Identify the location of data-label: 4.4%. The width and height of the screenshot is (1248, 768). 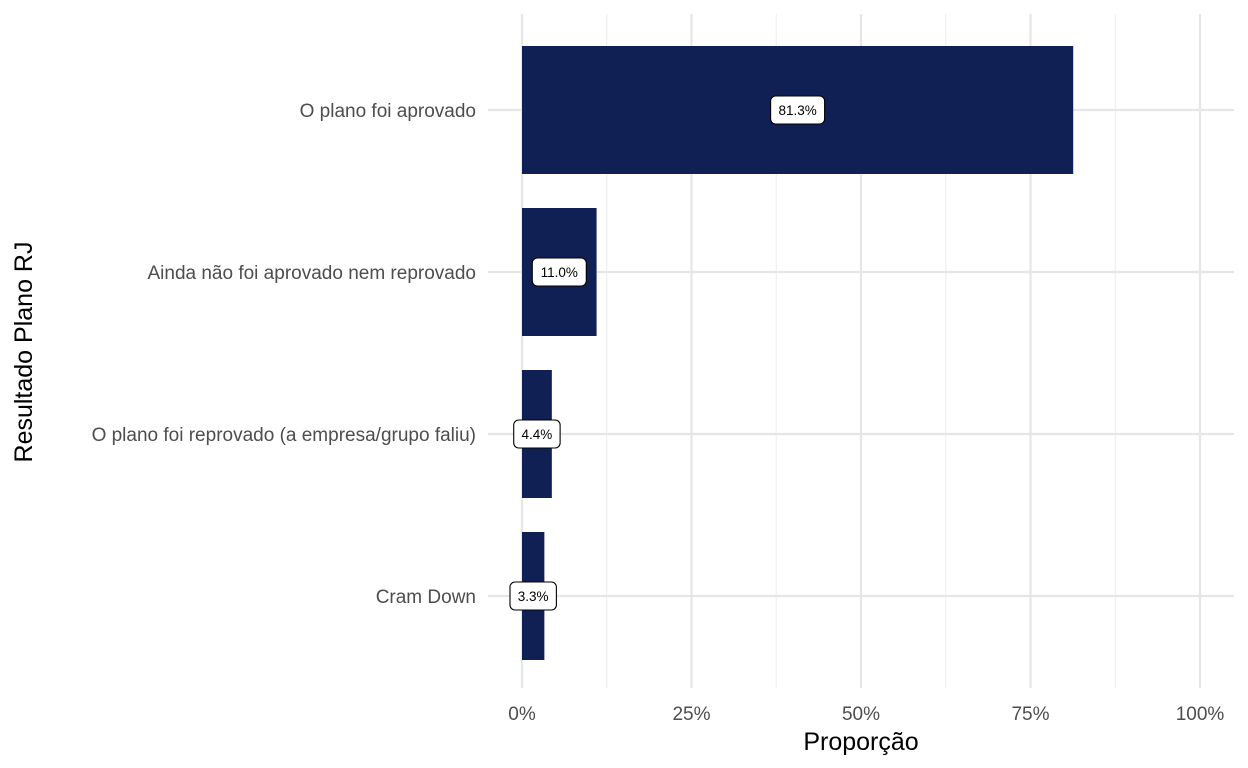
(537, 434).